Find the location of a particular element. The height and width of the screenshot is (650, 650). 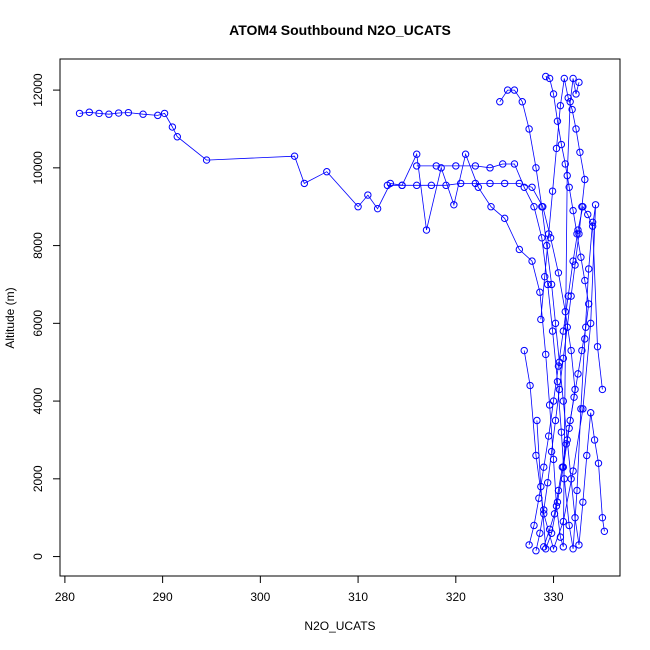

y-tick-label: 6000 is located at coordinates (38, 323).